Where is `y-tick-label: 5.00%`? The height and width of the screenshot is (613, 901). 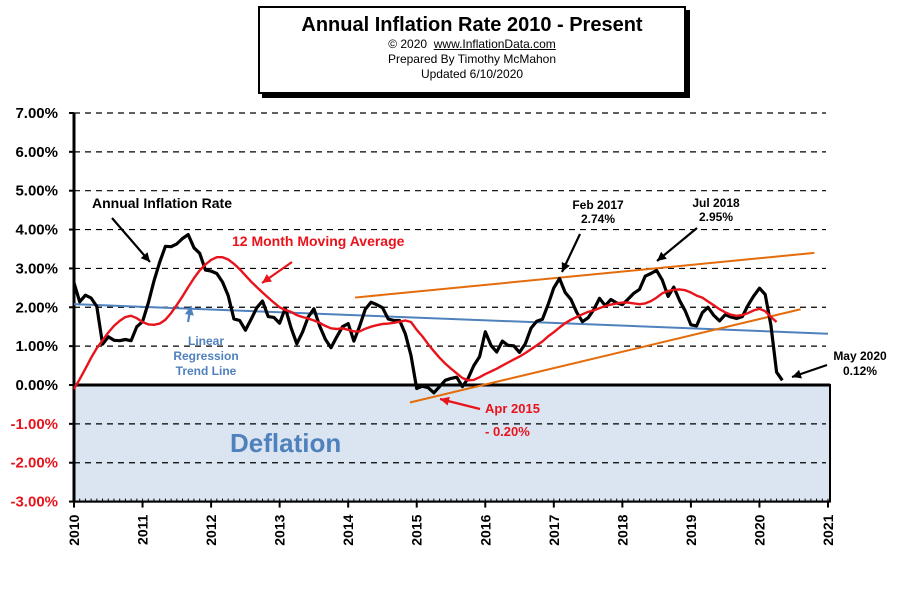 y-tick-label: 5.00% is located at coordinates (36, 191).